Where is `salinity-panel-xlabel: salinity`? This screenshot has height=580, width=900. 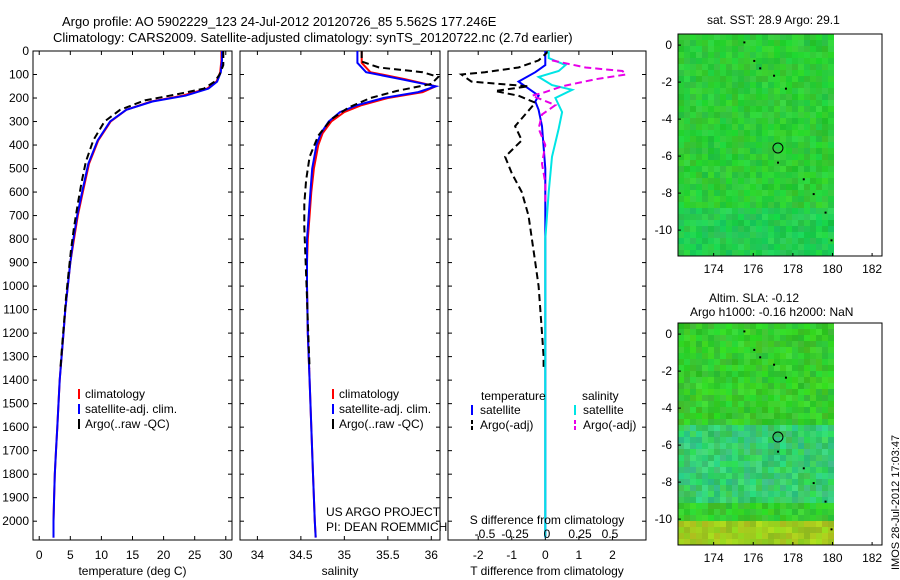
salinity-panel-xlabel: salinity is located at coordinates (340, 571).